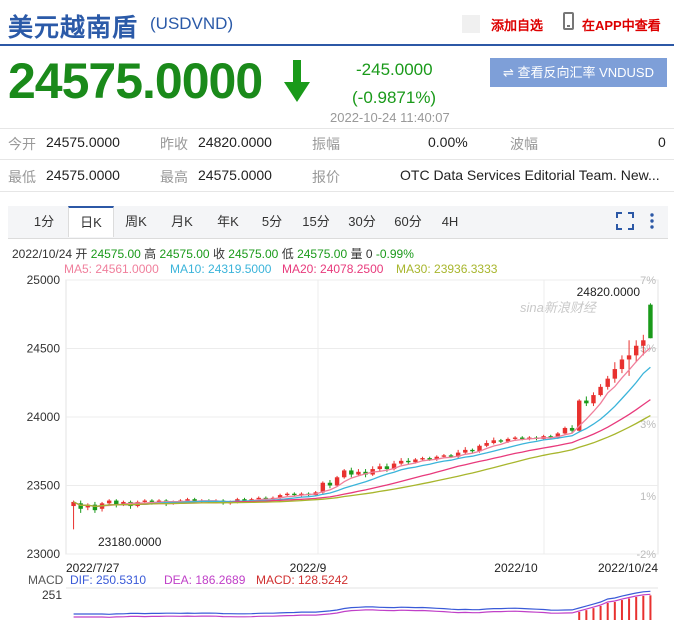 The width and height of the screenshot is (674, 630). I want to click on amplitude-value: 0.00%, so click(448, 142).